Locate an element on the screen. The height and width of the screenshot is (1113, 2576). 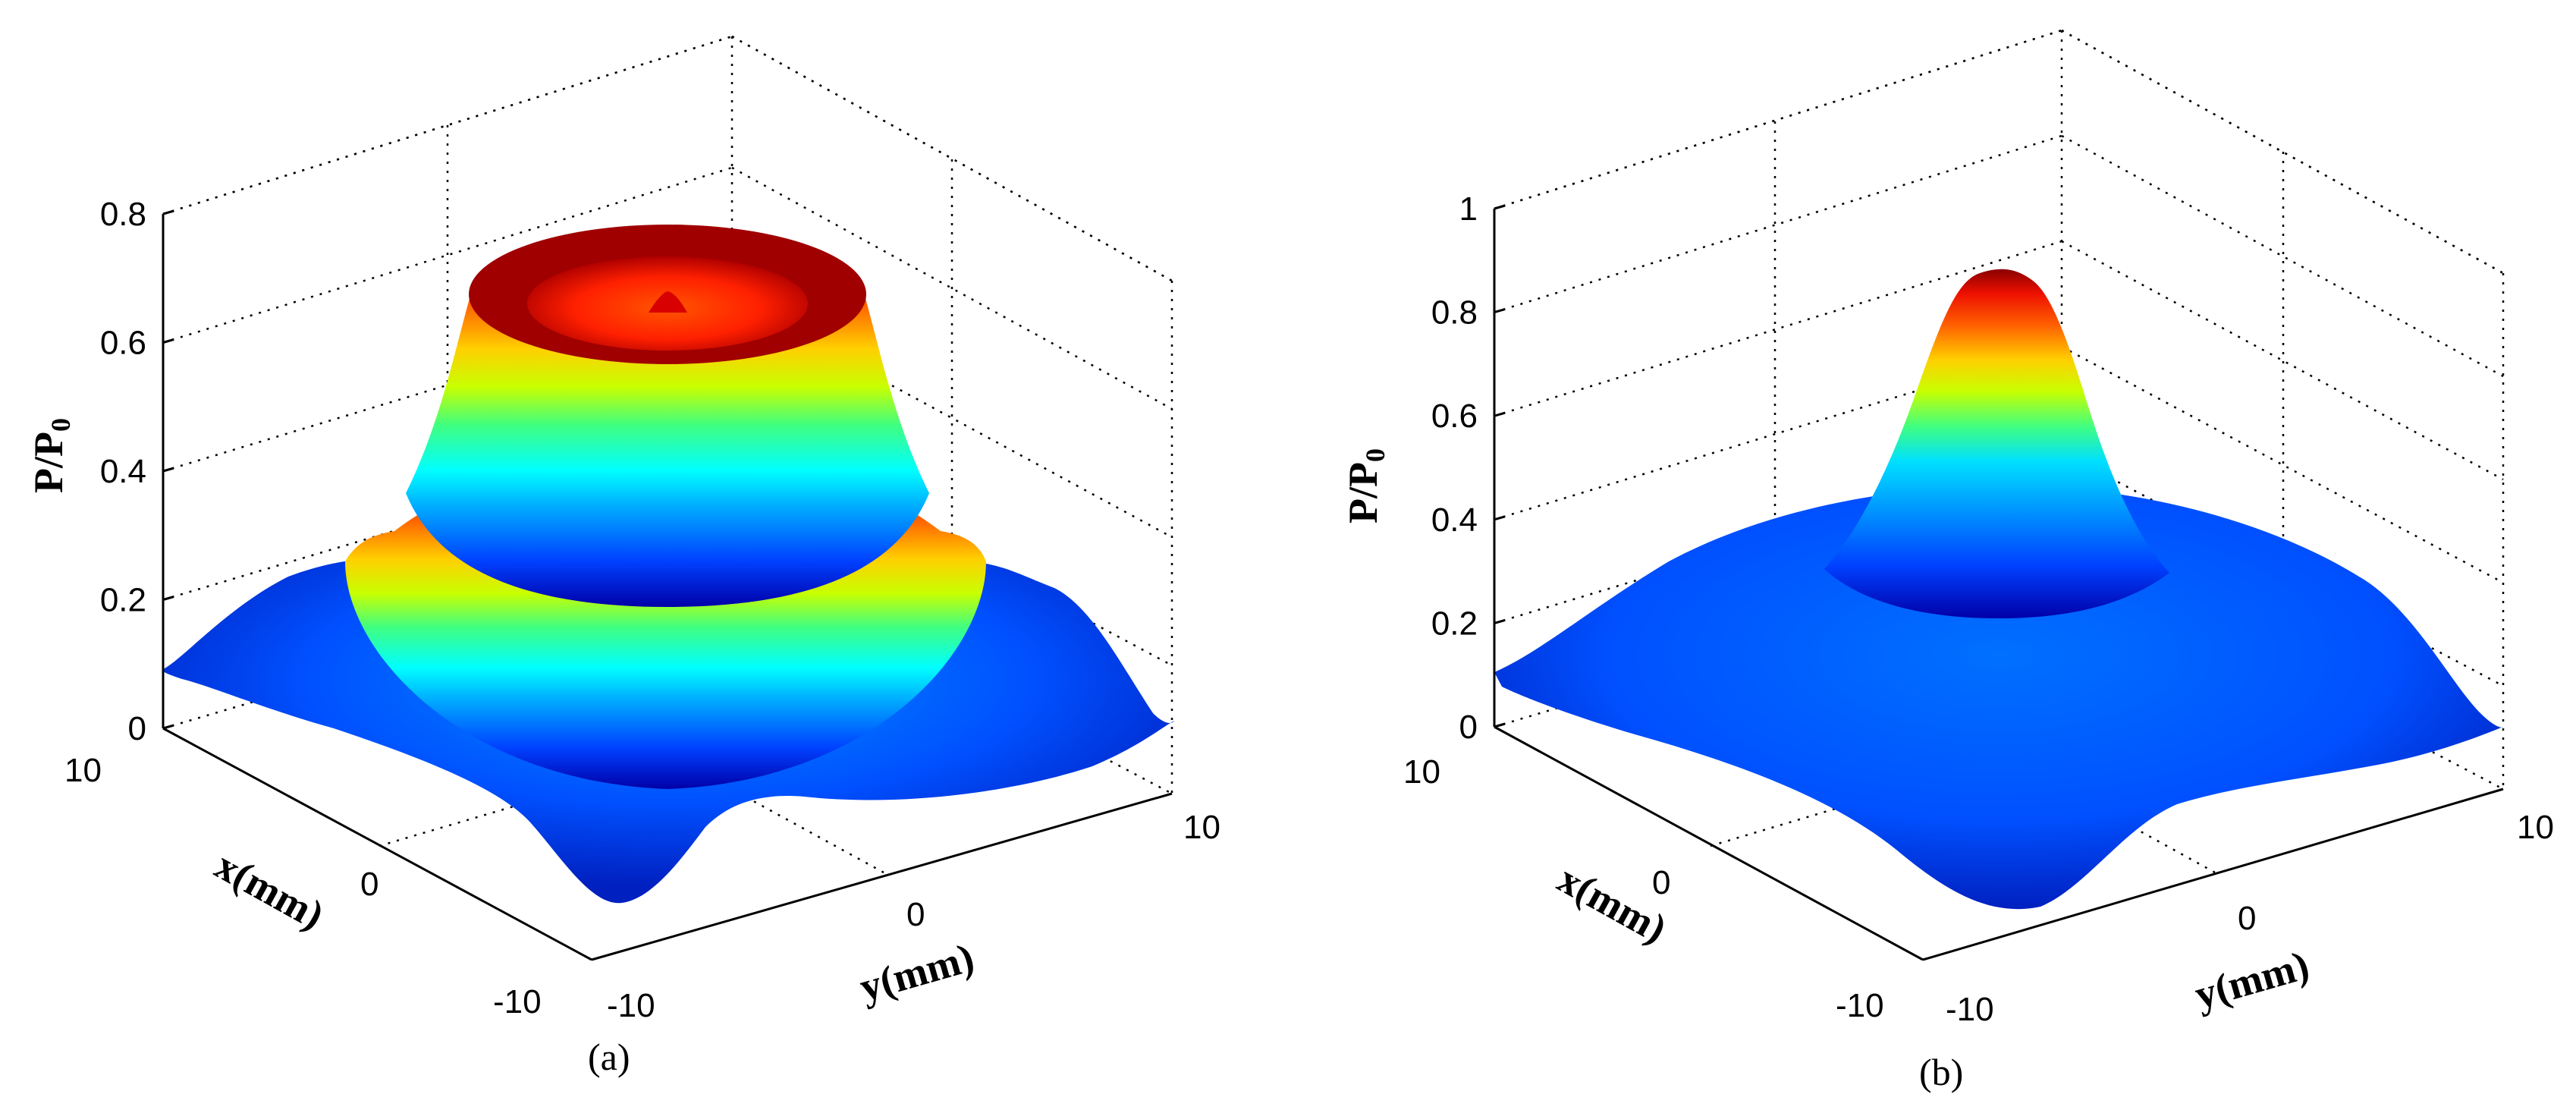
panel-b-ticks is located at coordinates (1500, 466).